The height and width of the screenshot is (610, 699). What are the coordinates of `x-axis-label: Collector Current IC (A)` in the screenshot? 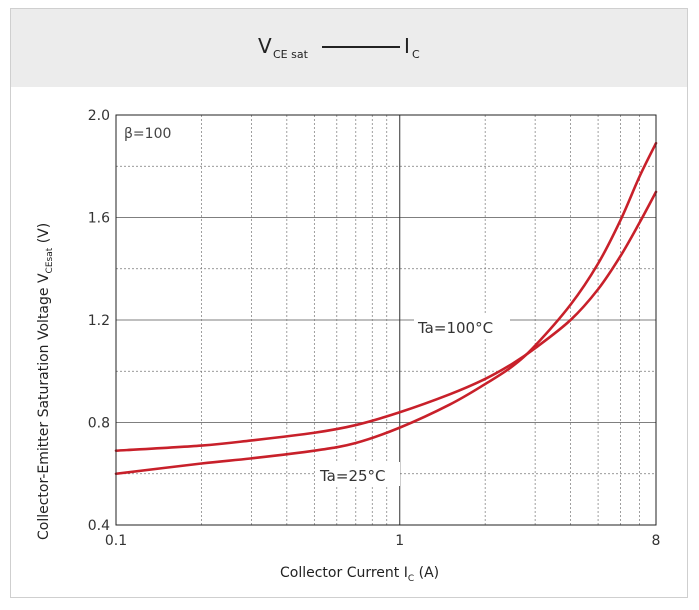 It's located at (359, 574).